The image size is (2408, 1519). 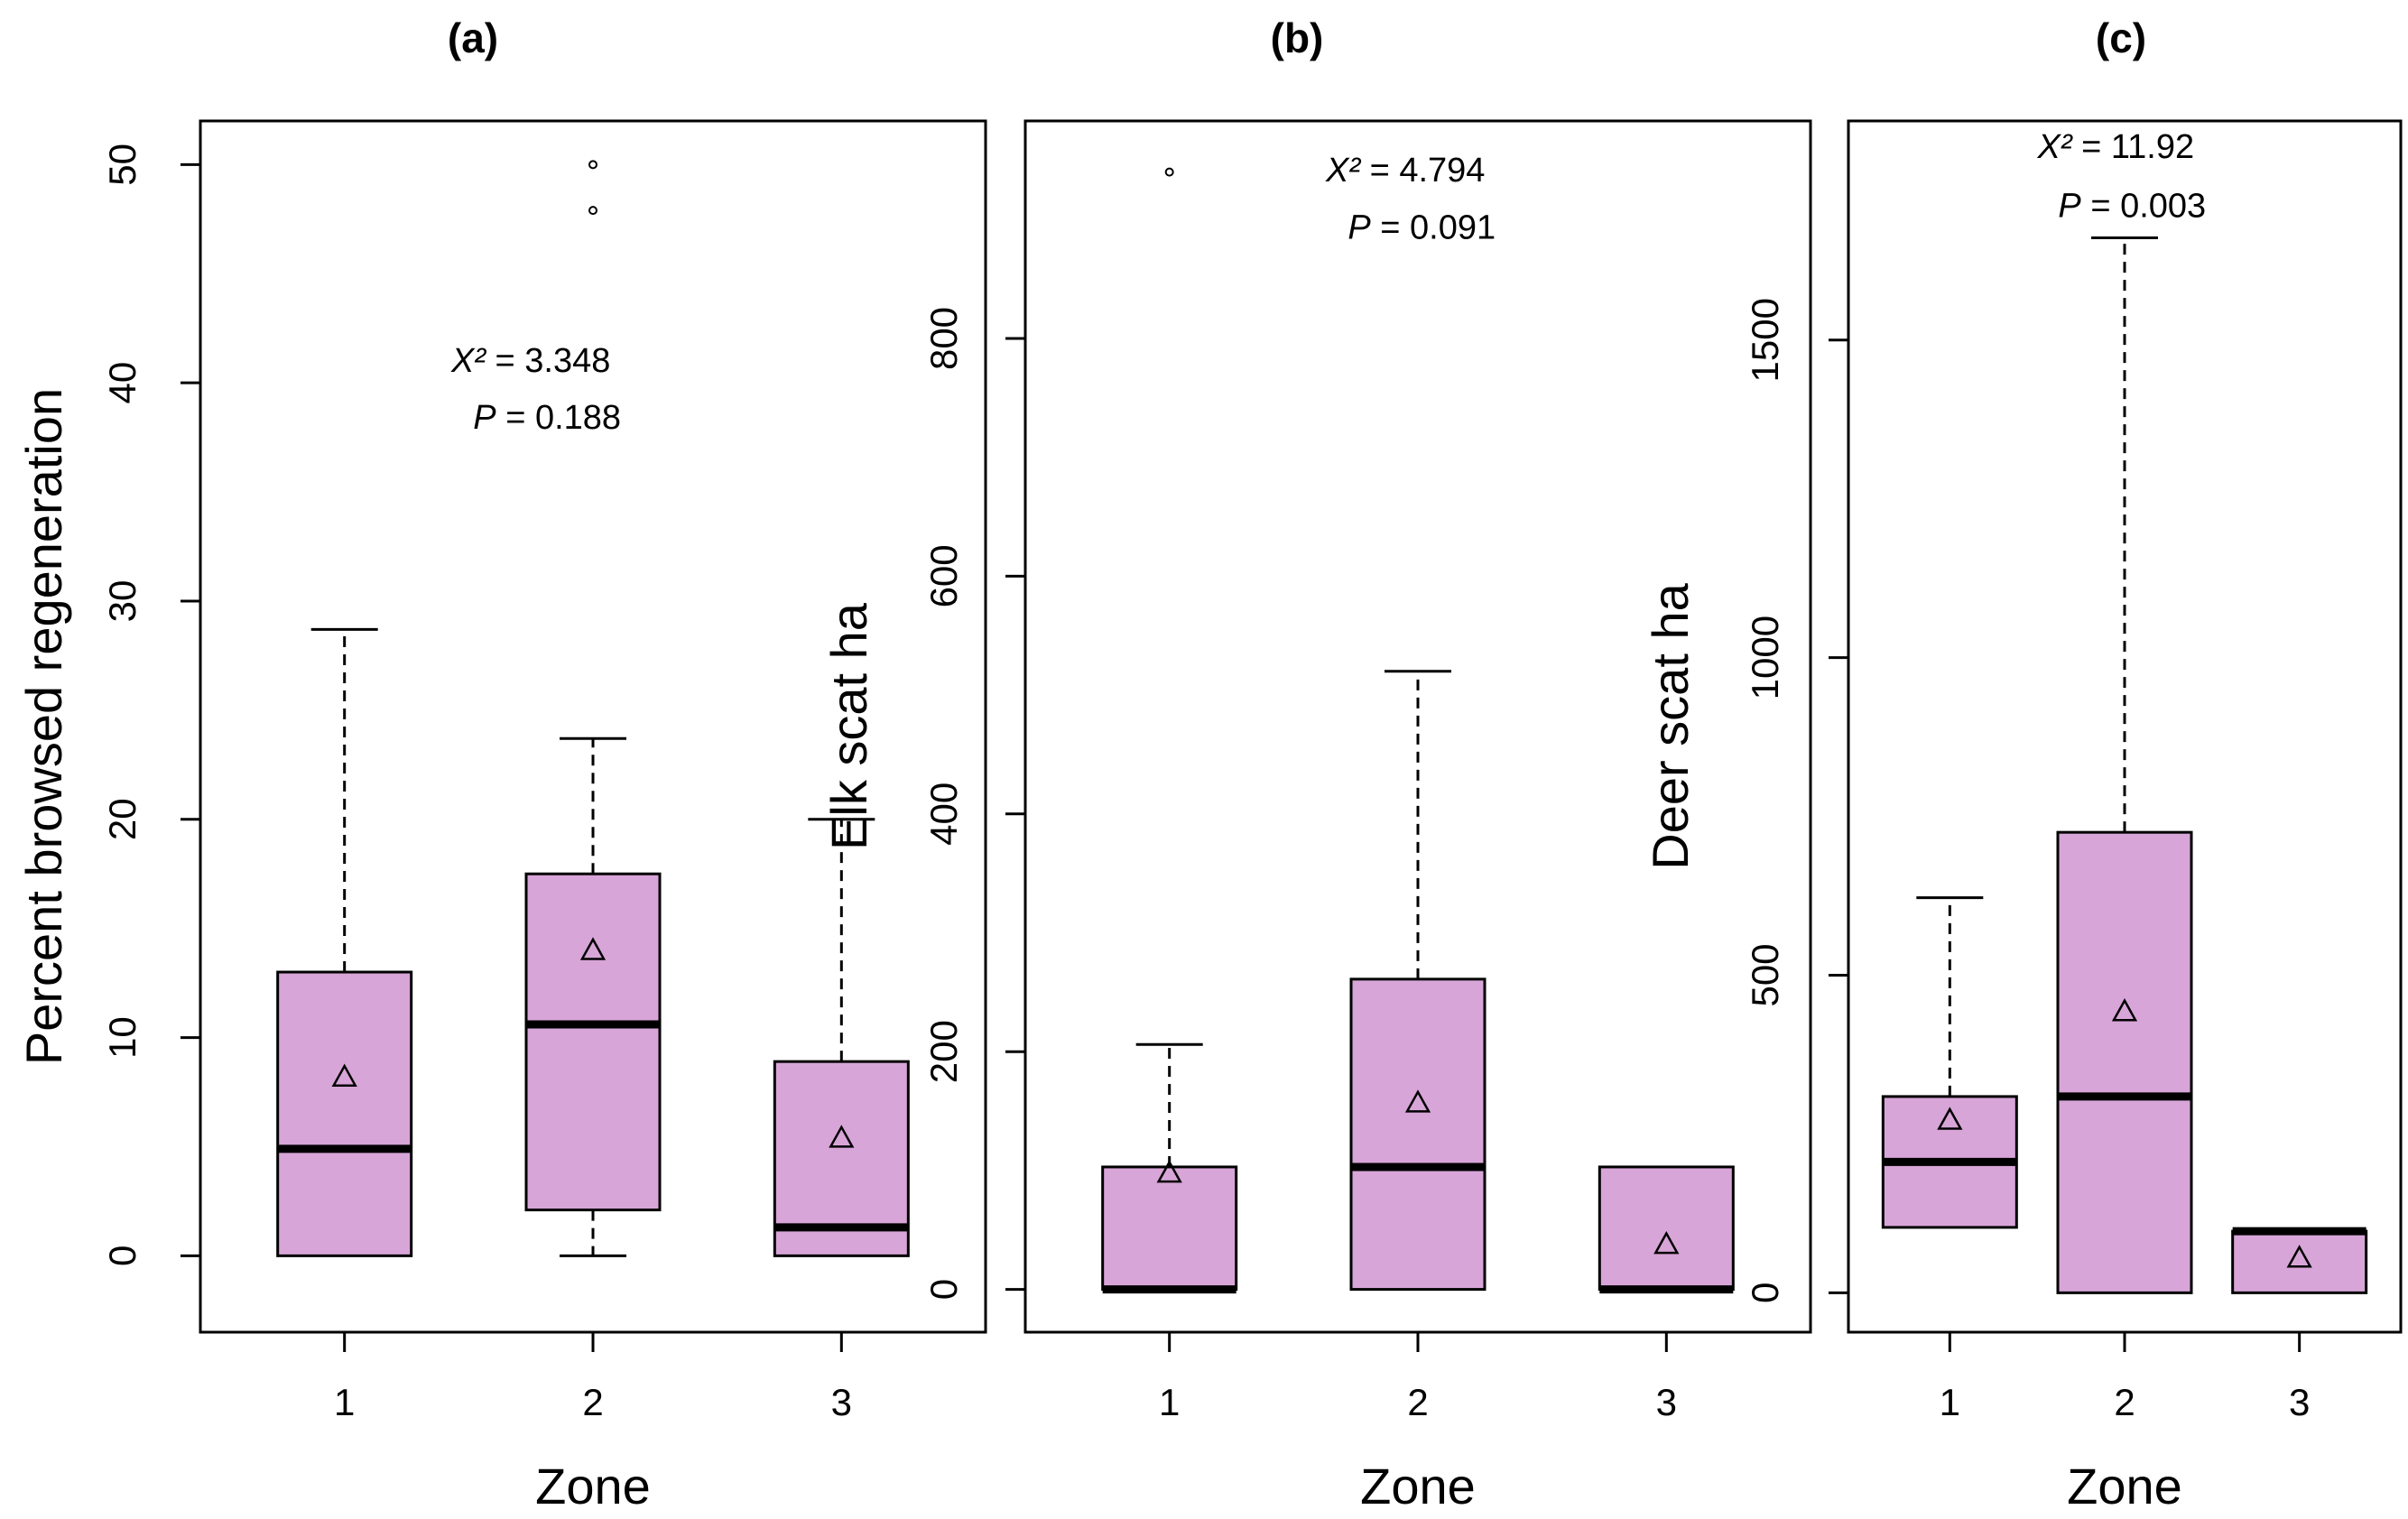 What do you see at coordinates (473, 37) in the screenshot?
I see `panel-title: (a)` at bounding box center [473, 37].